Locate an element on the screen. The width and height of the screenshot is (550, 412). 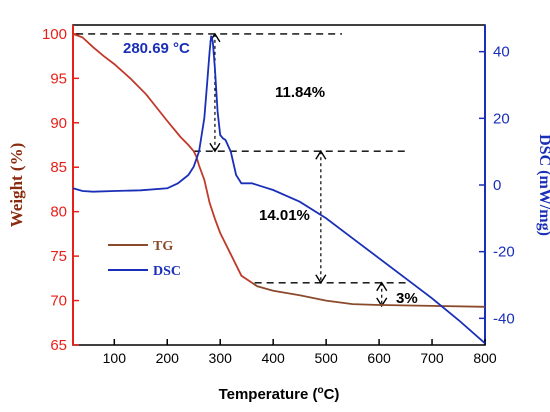
right-axis: -40 -20 0 20 40 is located at coordinates (497, 185).